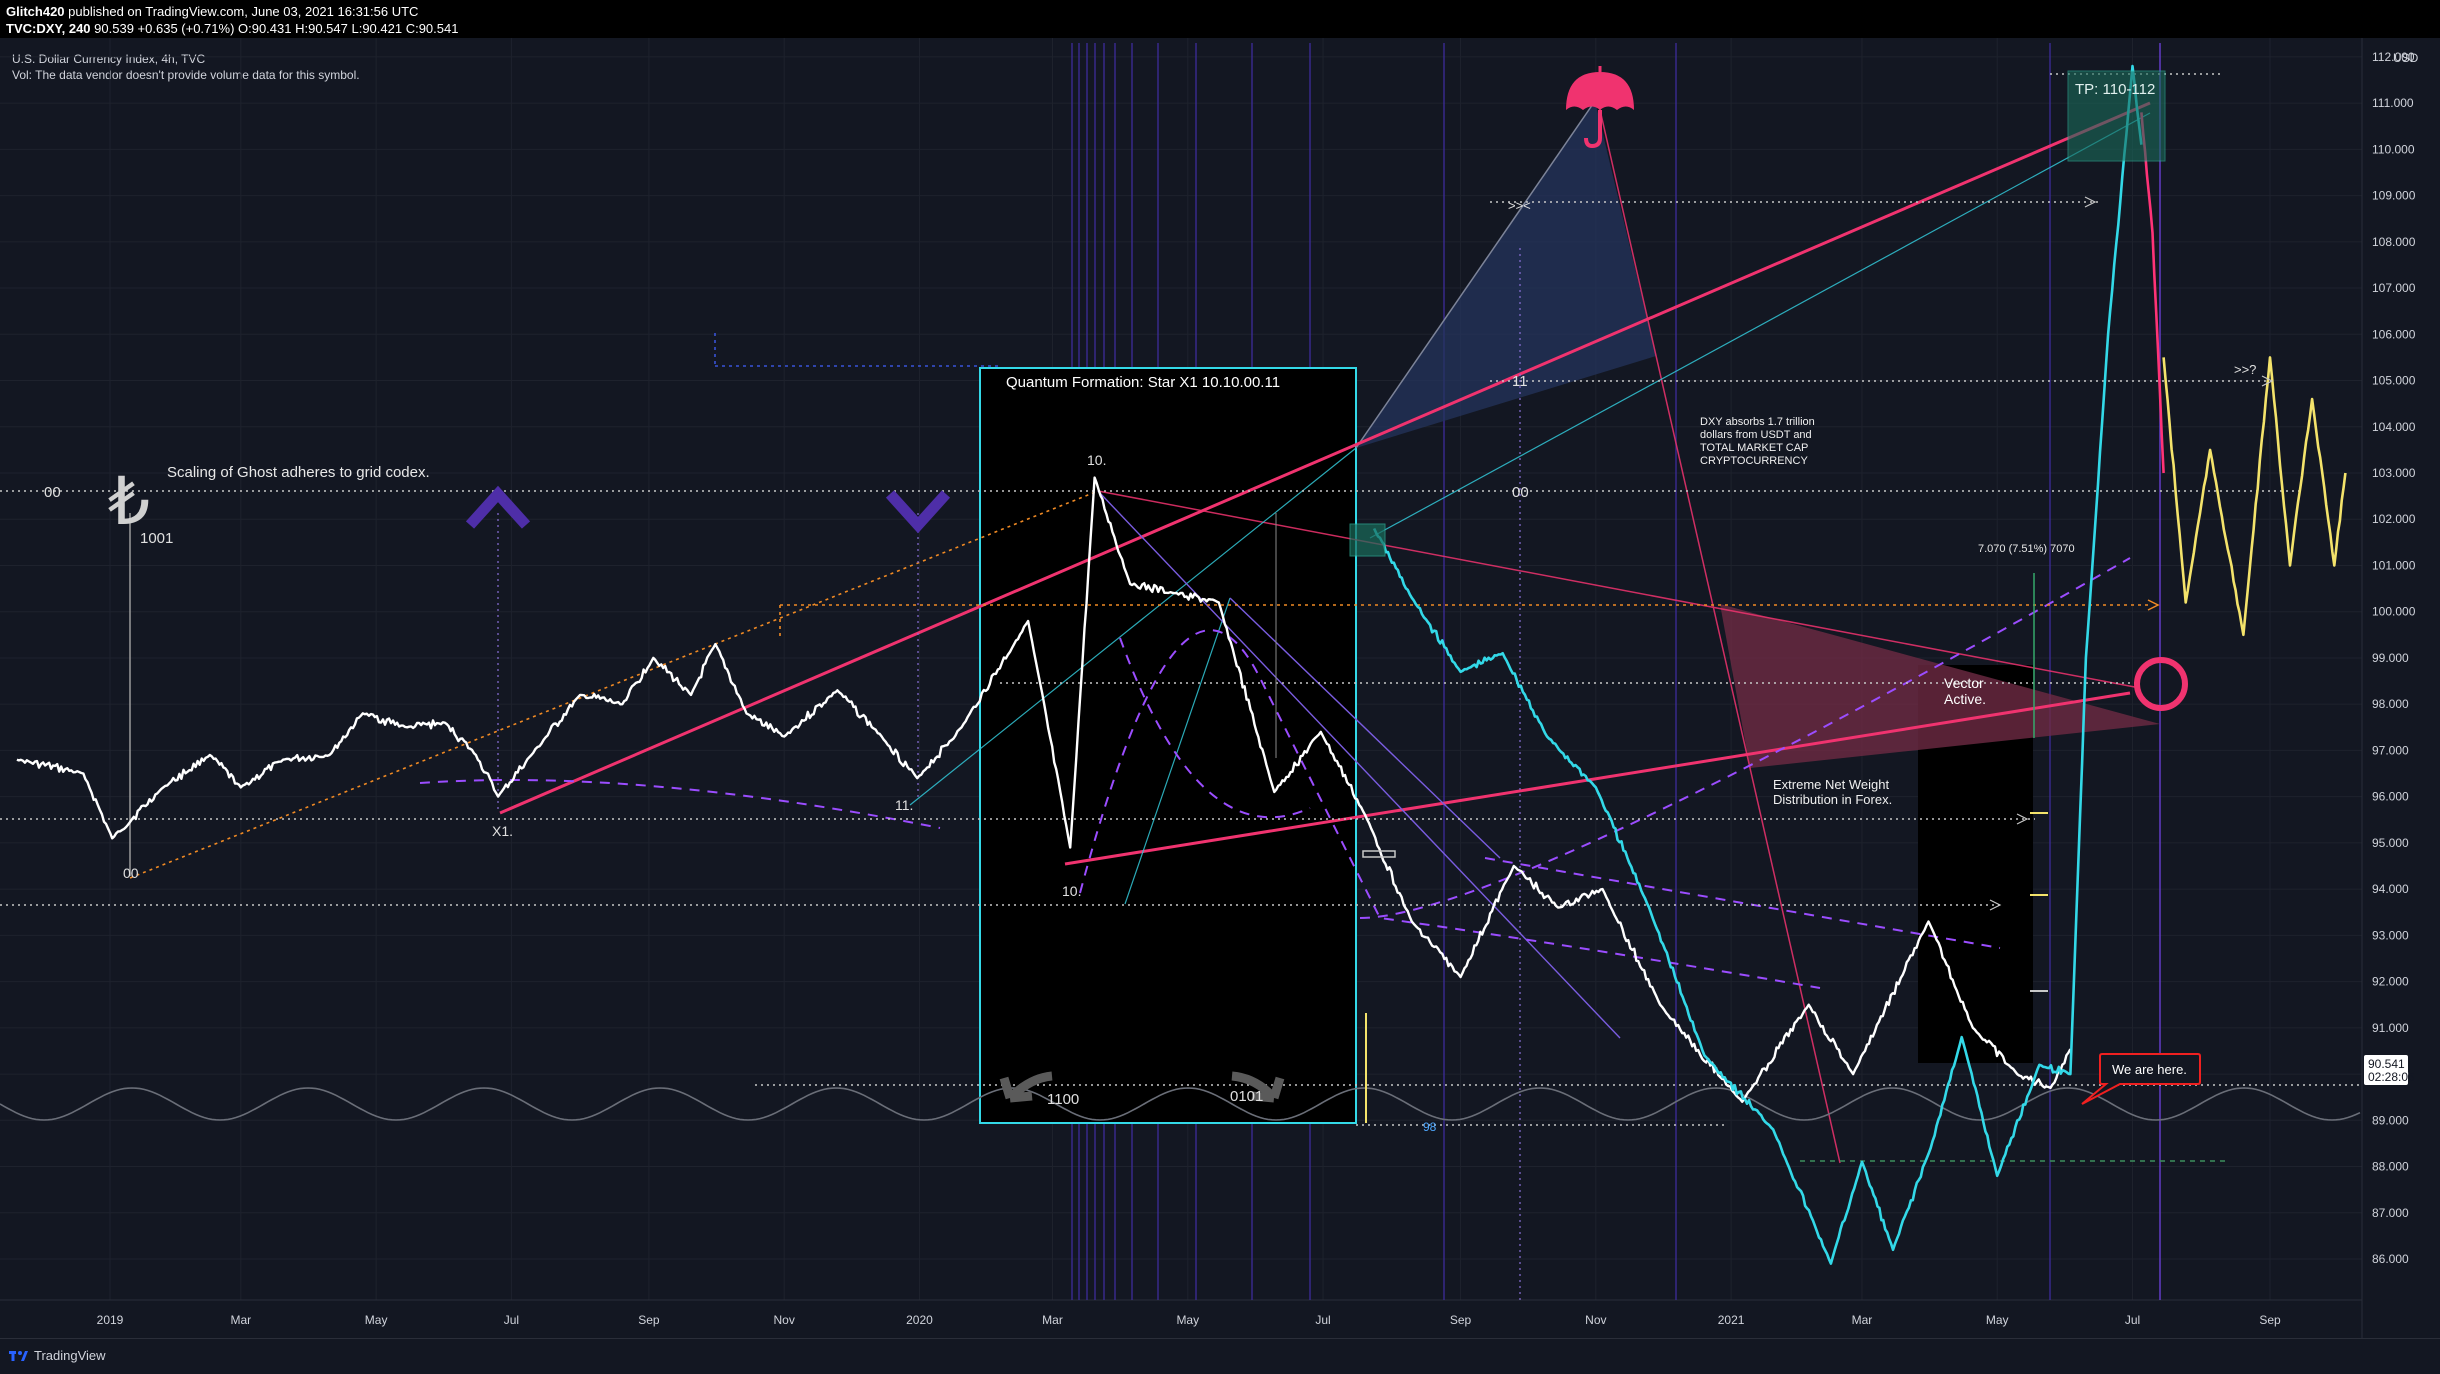  Describe the element at coordinates (498, 507) in the screenshot. I see `chevron-up-icon` at that location.